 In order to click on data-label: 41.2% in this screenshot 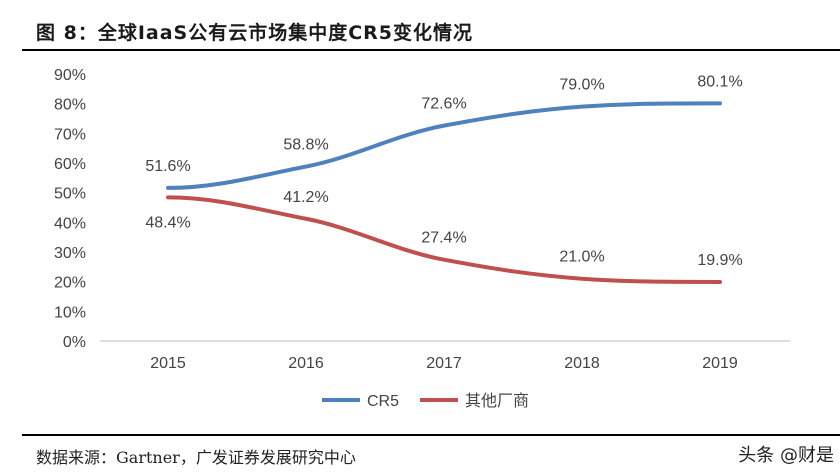, I will do `click(305, 197)`.